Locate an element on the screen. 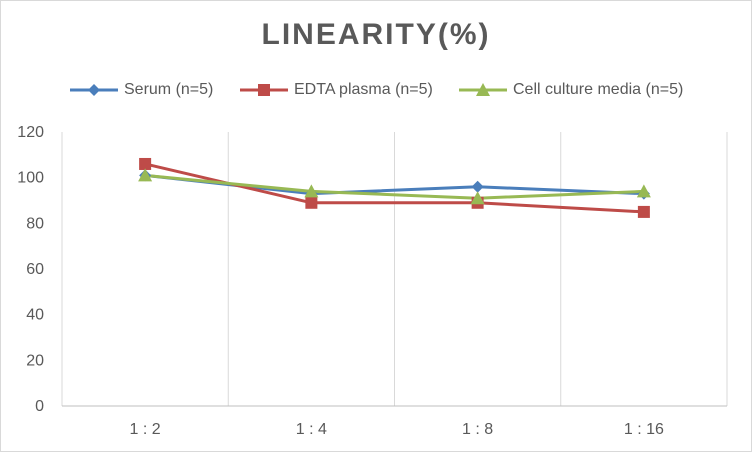  y-tick-label: 120 is located at coordinates (30, 132).